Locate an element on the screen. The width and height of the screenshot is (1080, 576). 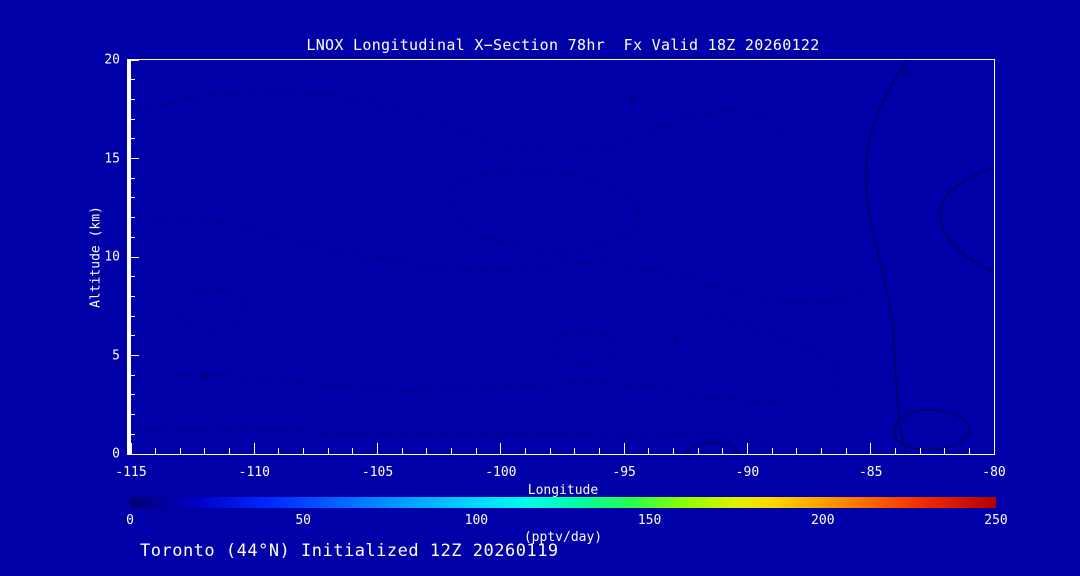
colorbar-tick-label: 100 is located at coordinates (476, 520).